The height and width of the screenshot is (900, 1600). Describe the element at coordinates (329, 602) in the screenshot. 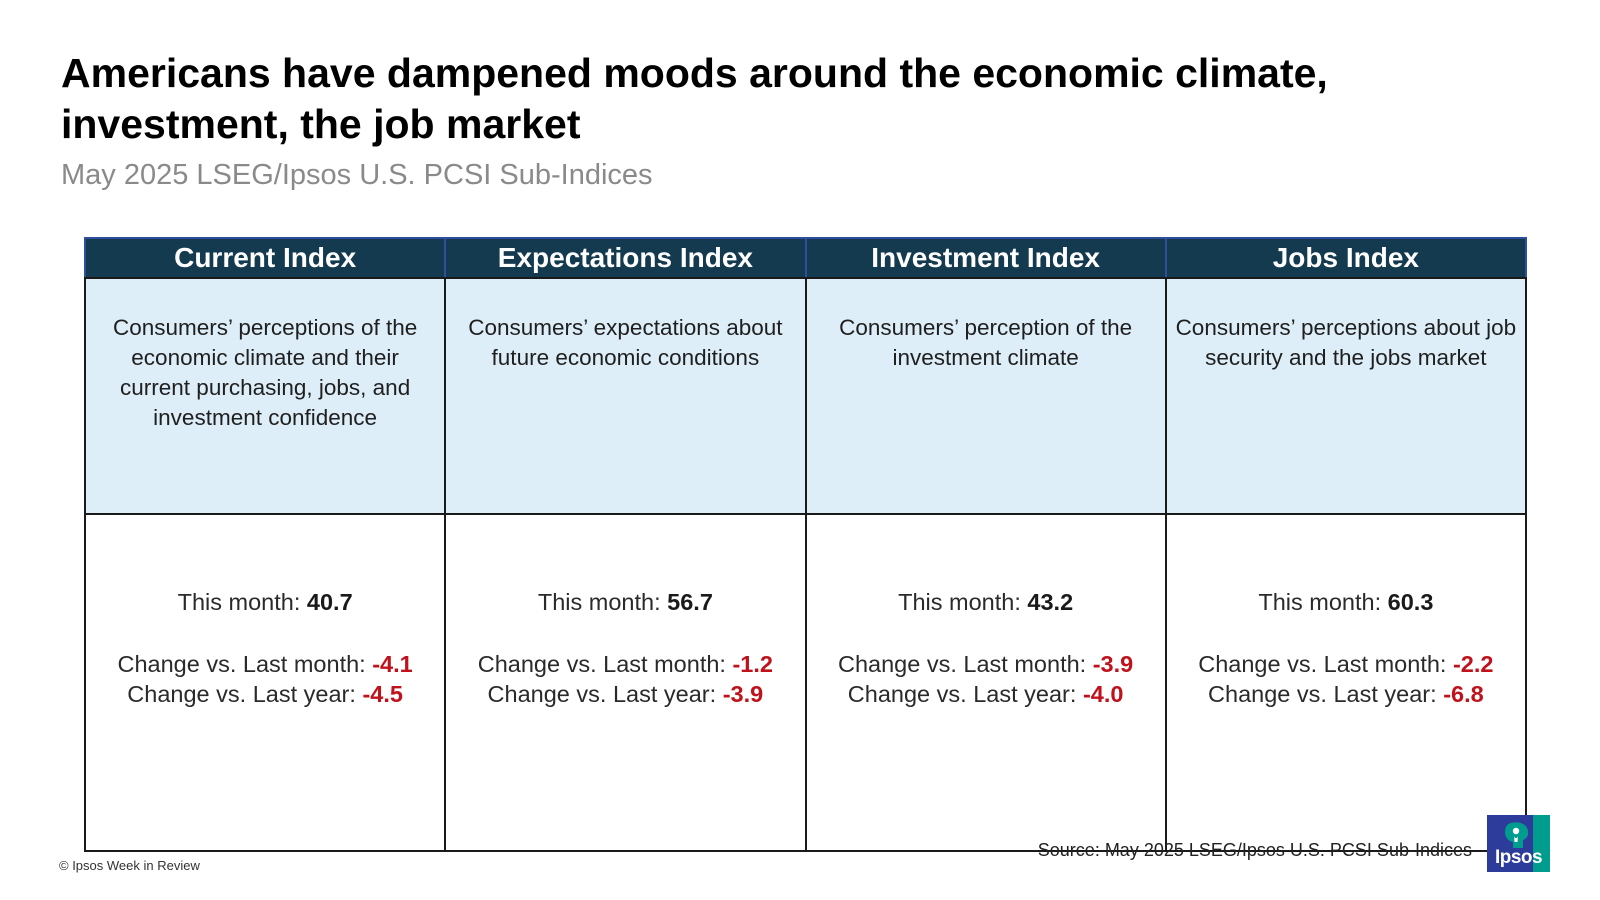

I see `this-month-value: 40.7` at that location.